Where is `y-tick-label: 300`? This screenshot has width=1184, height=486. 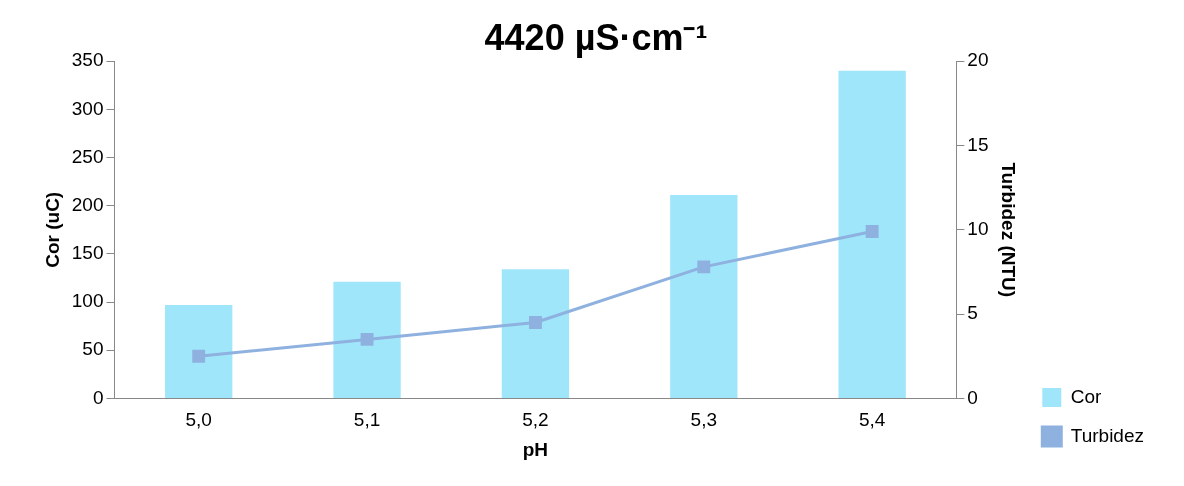 y-tick-label: 300 is located at coordinates (87, 108).